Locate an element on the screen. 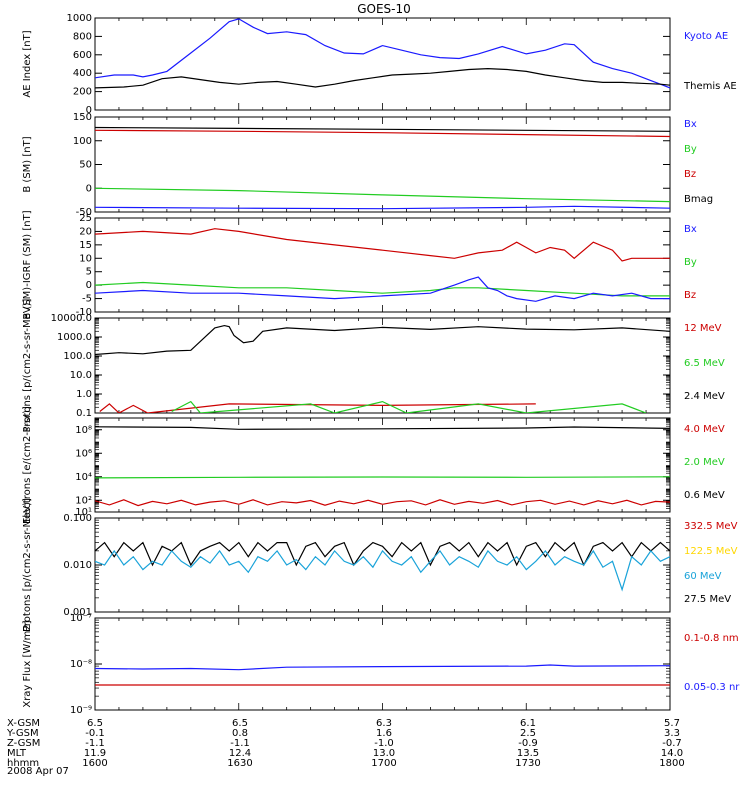  y-tick-label: 10² is located at coordinates (83, 500).